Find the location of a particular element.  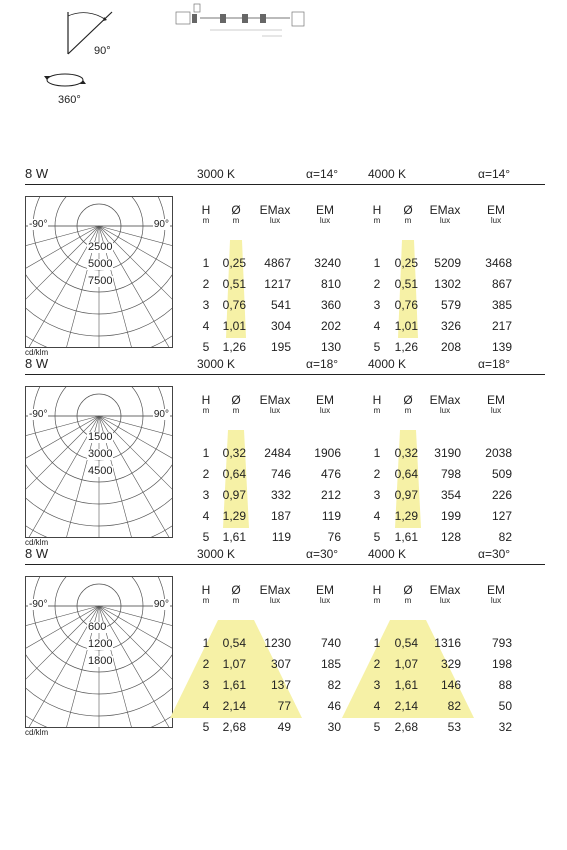

cell-diameter: 1,61 is located at coordinates (406, 537).